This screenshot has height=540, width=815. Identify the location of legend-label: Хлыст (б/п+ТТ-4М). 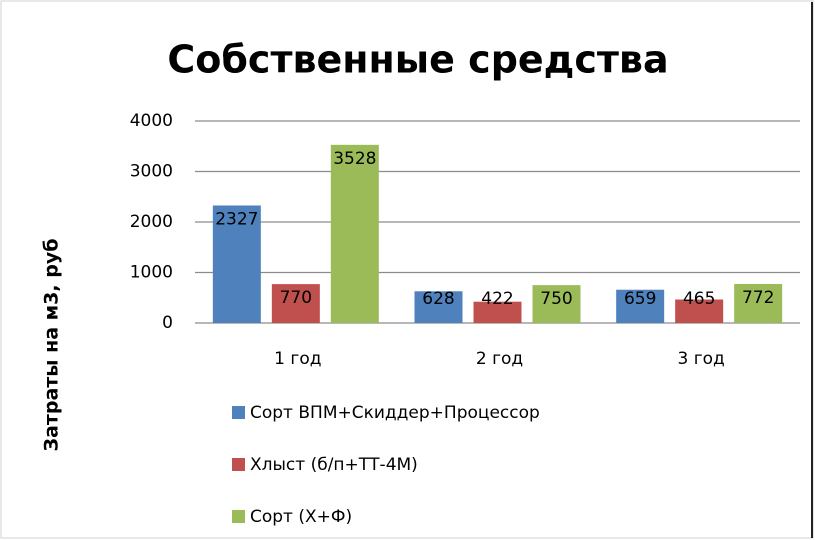
(334, 465).